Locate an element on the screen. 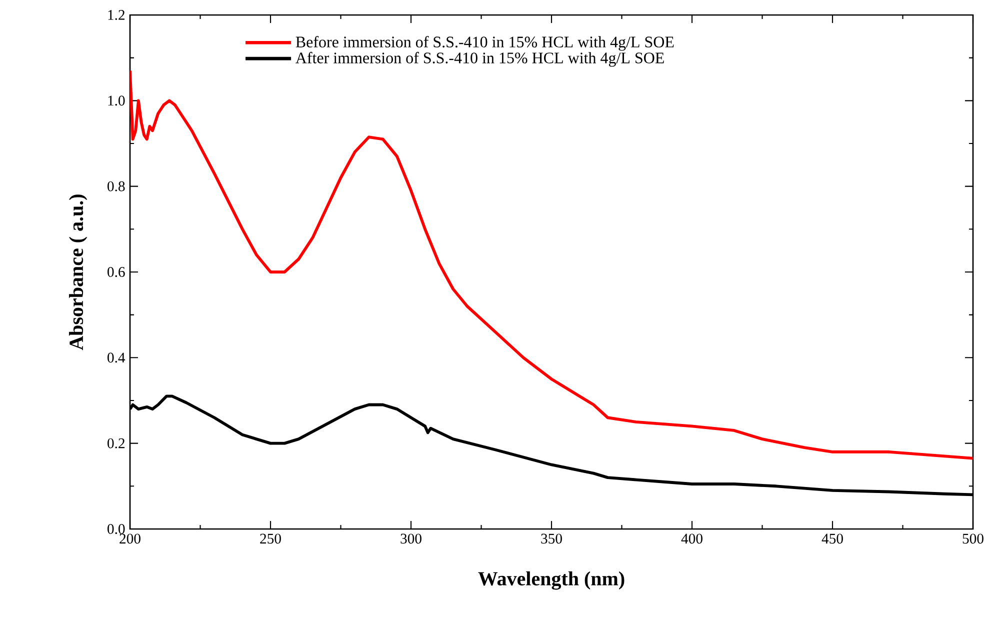 The image size is (985, 627). y-tick-label: 0.0 is located at coordinates (116, 529).